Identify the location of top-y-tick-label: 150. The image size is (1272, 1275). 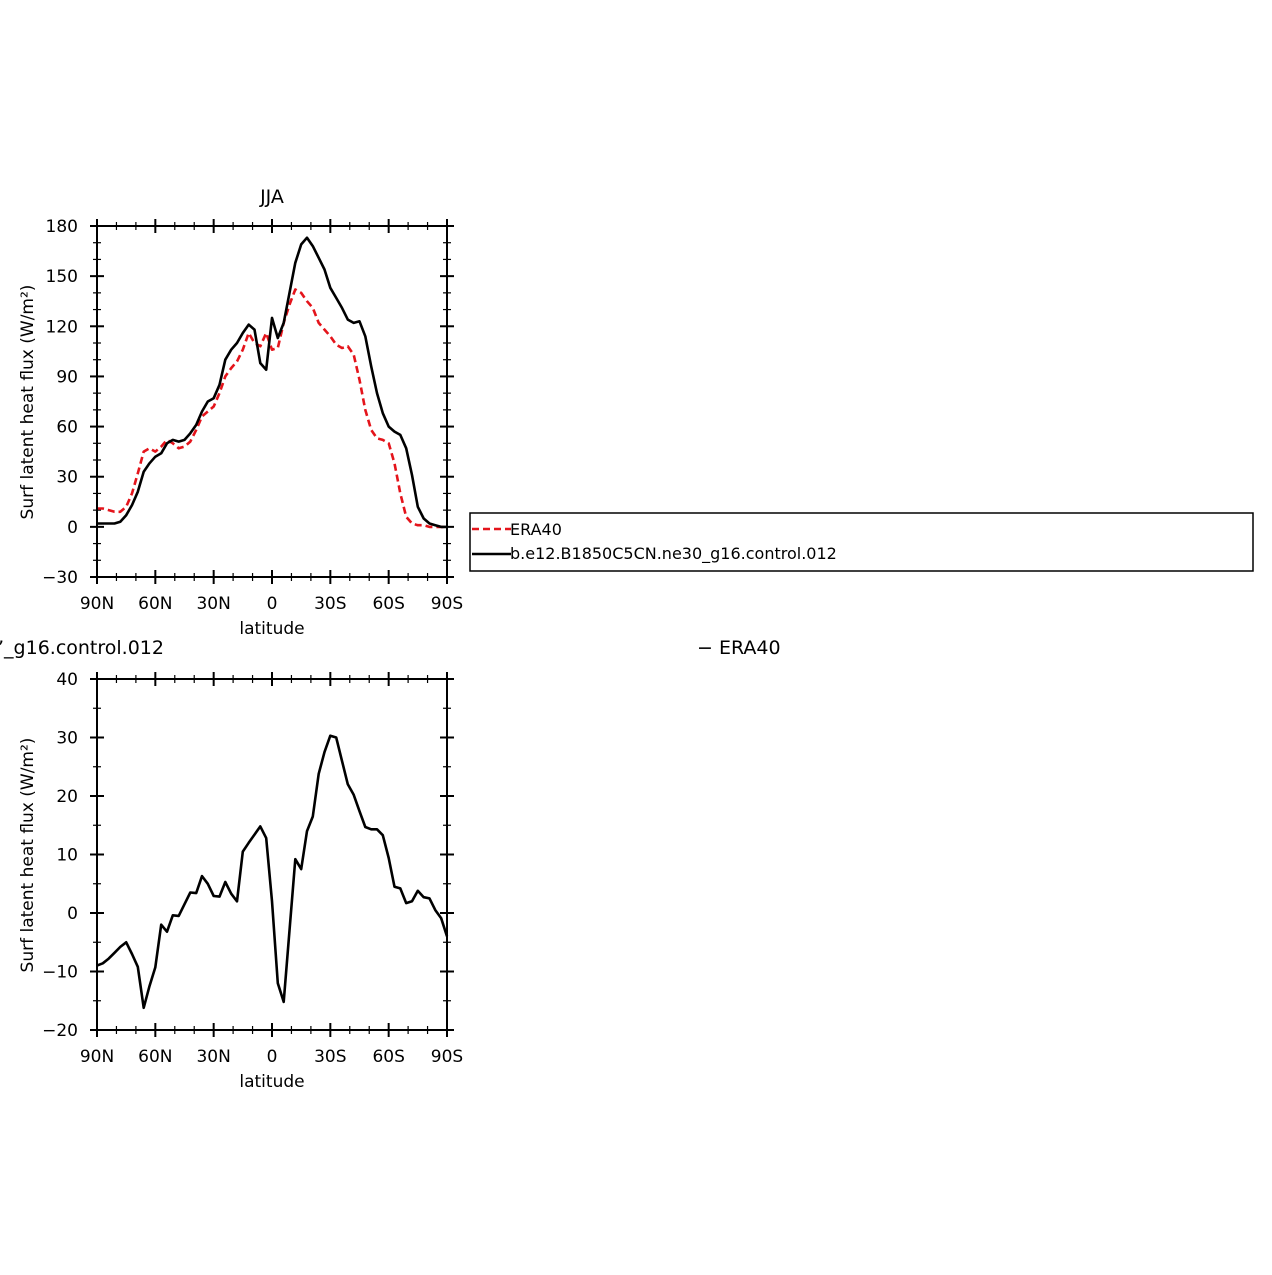
(62, 277).